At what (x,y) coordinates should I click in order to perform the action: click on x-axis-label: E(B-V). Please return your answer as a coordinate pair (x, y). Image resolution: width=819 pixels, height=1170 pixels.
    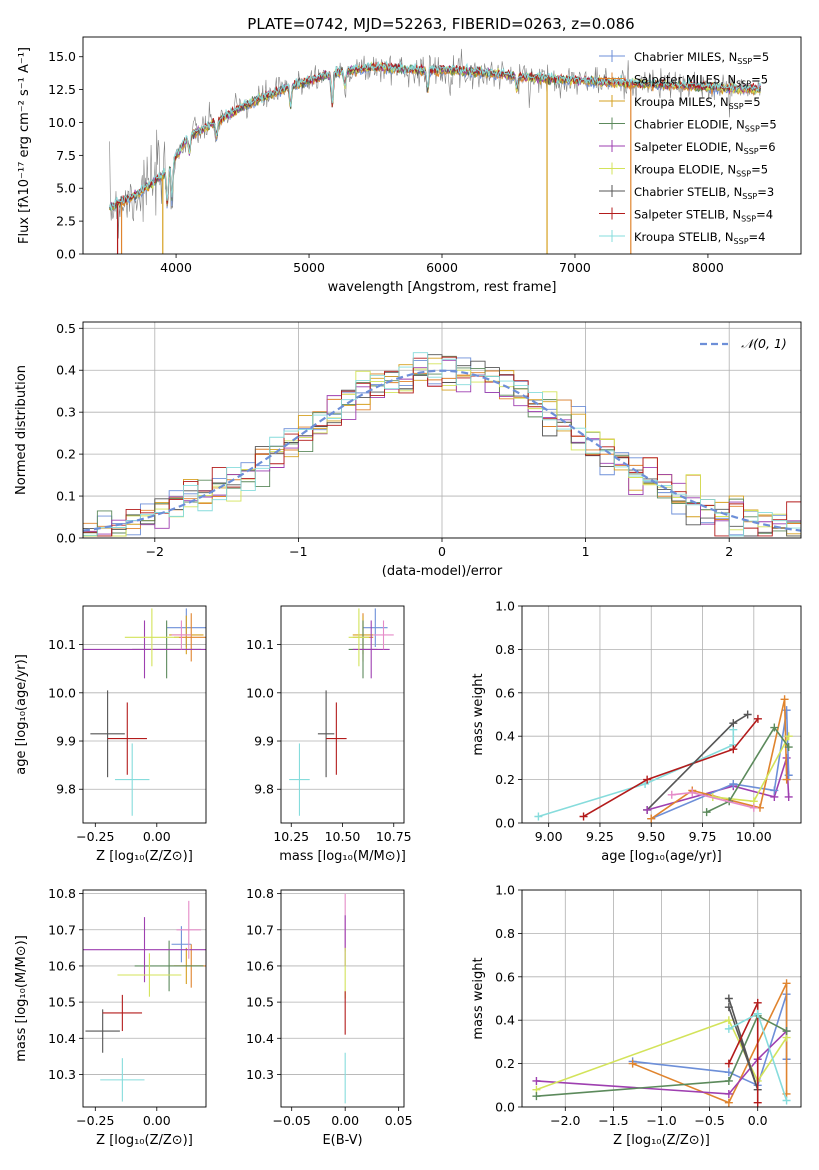
    Looking at the image, I should click on (342, 1140).